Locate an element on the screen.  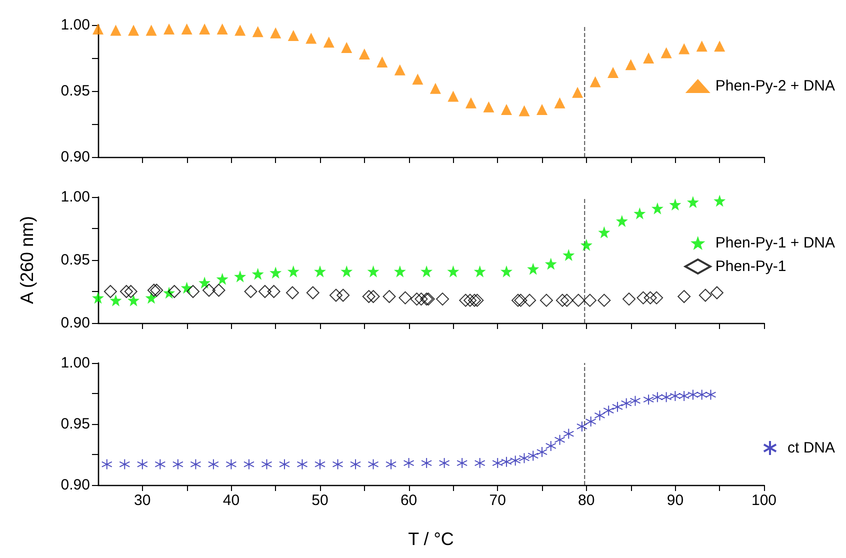
x-tick-label: 60 is located at coordinates (409, 500).